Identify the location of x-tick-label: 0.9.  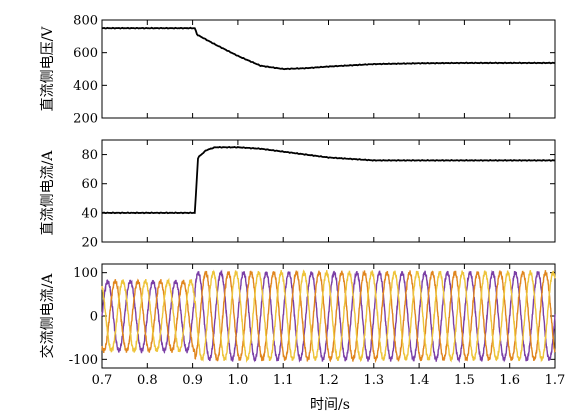
(192, 380).